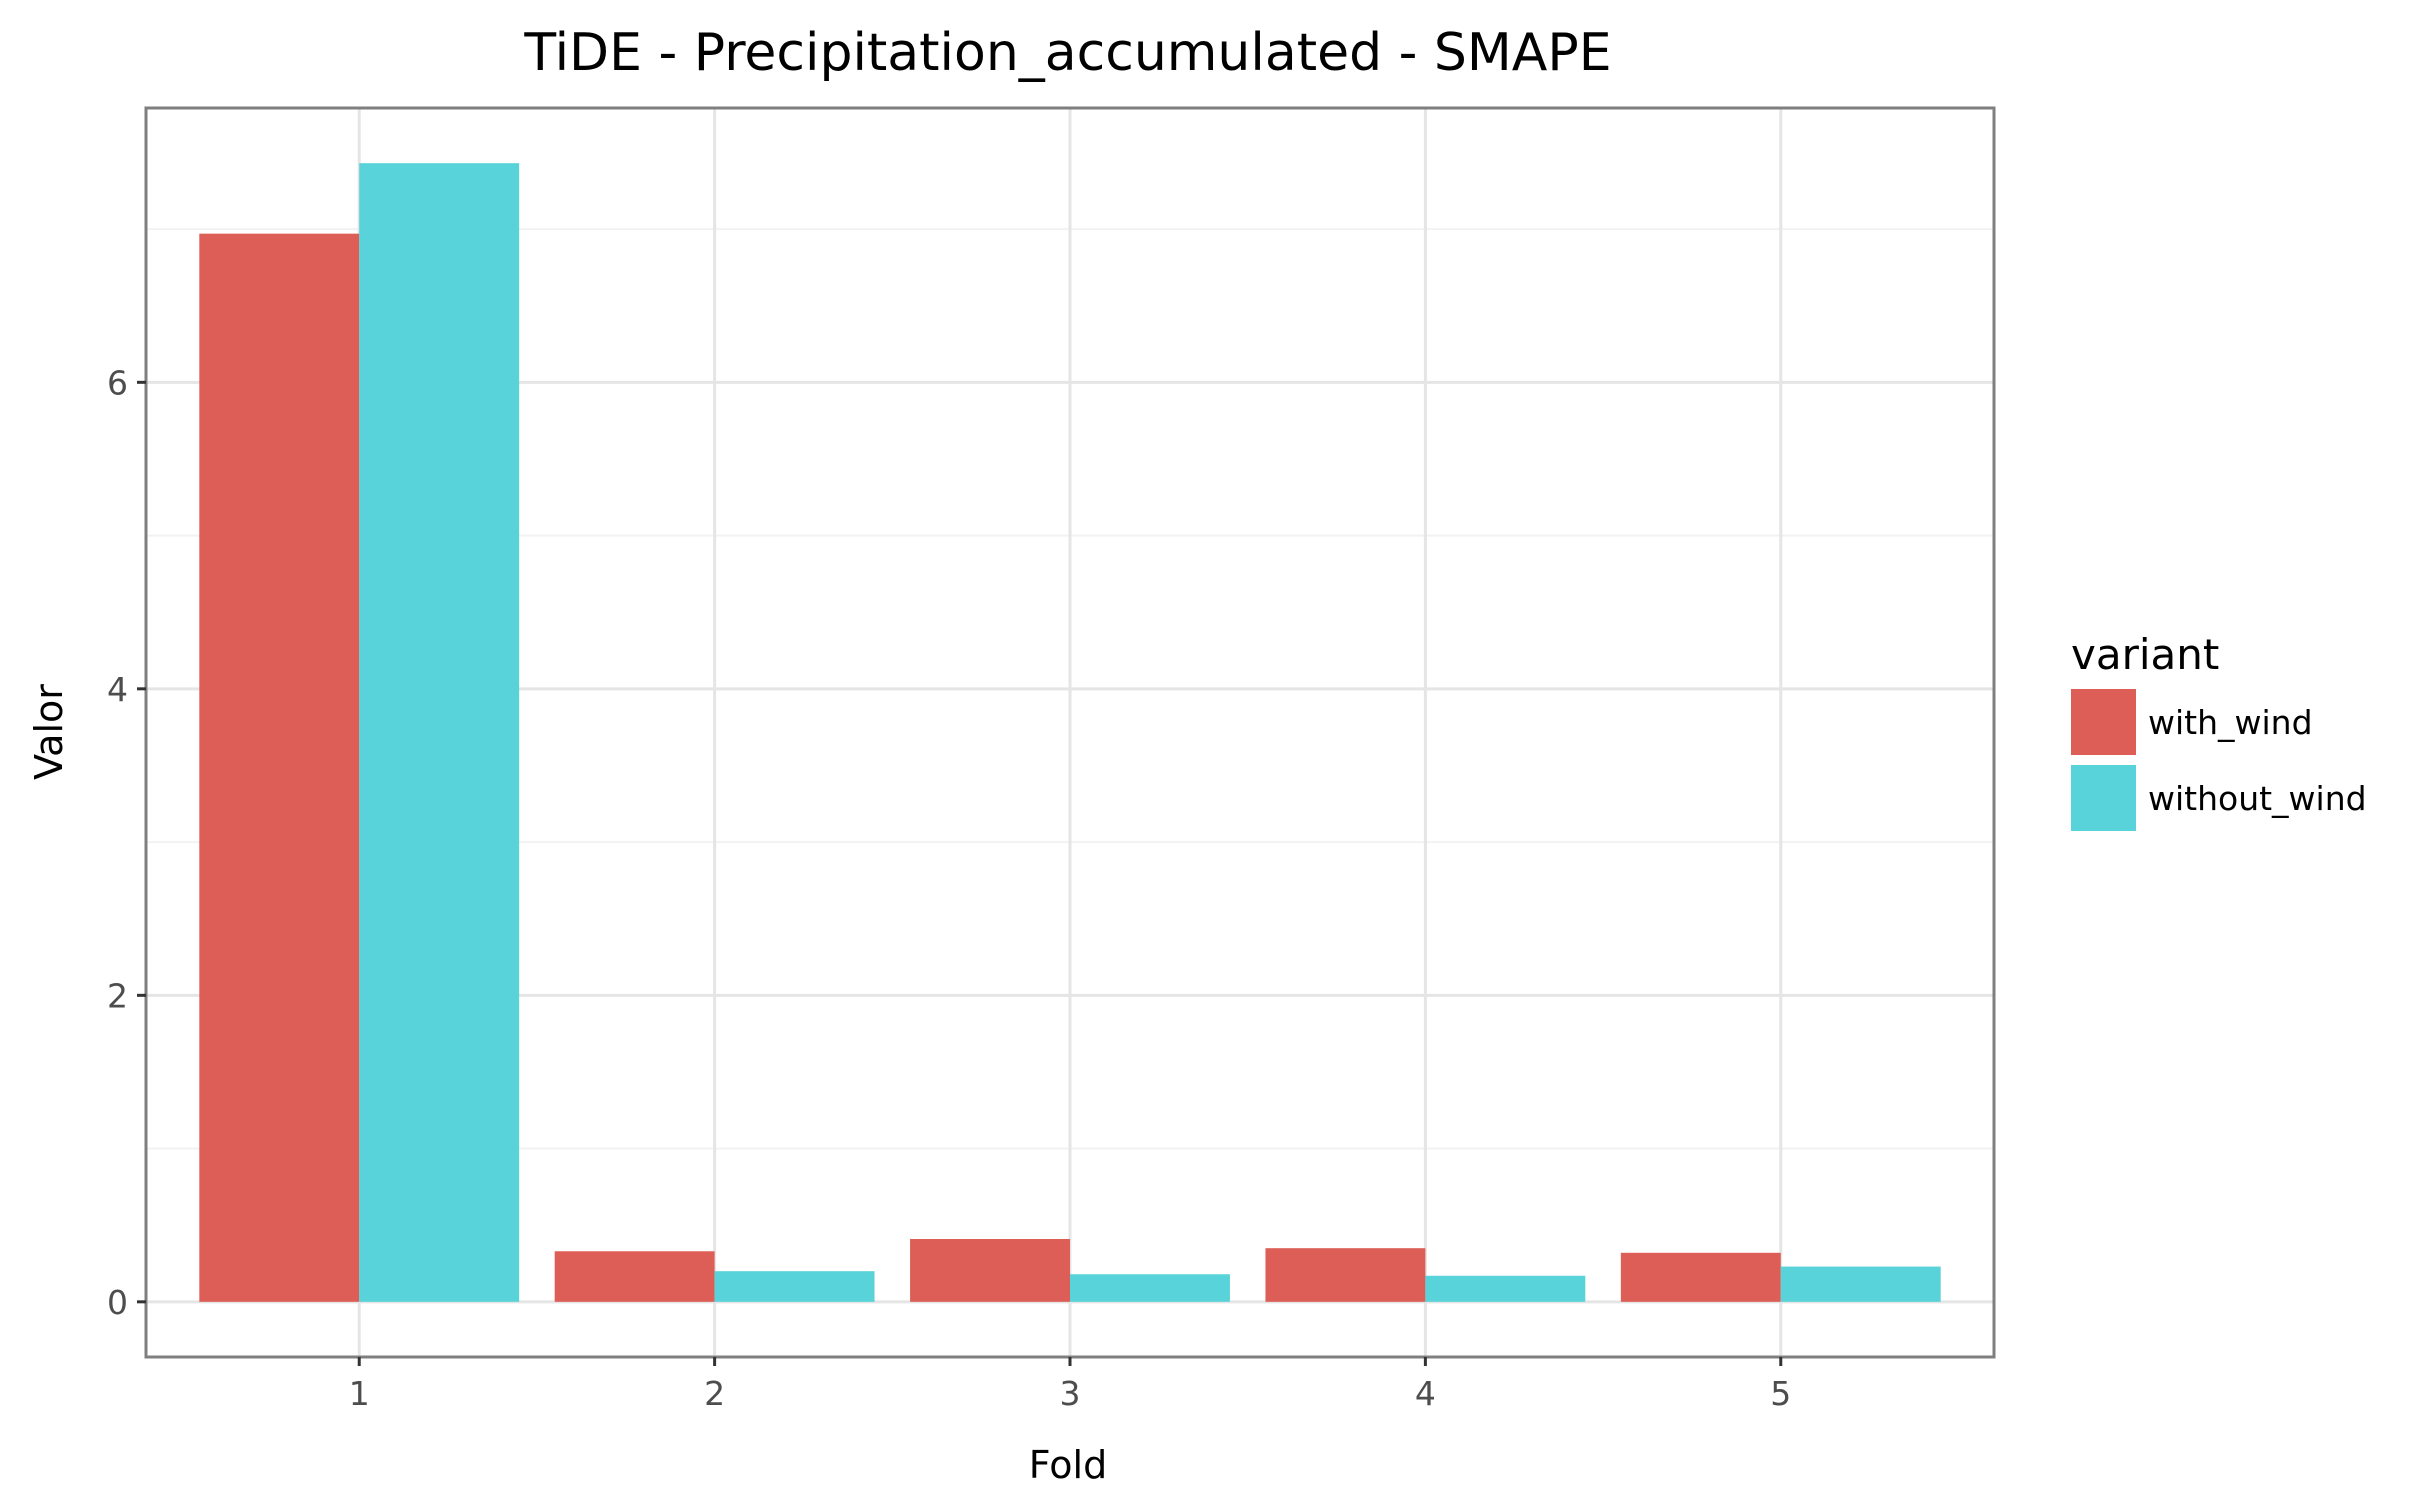  Describe the element at coordinates (1780, 1393) in the screenshot. I see `x-tick-label: 5` at that location.